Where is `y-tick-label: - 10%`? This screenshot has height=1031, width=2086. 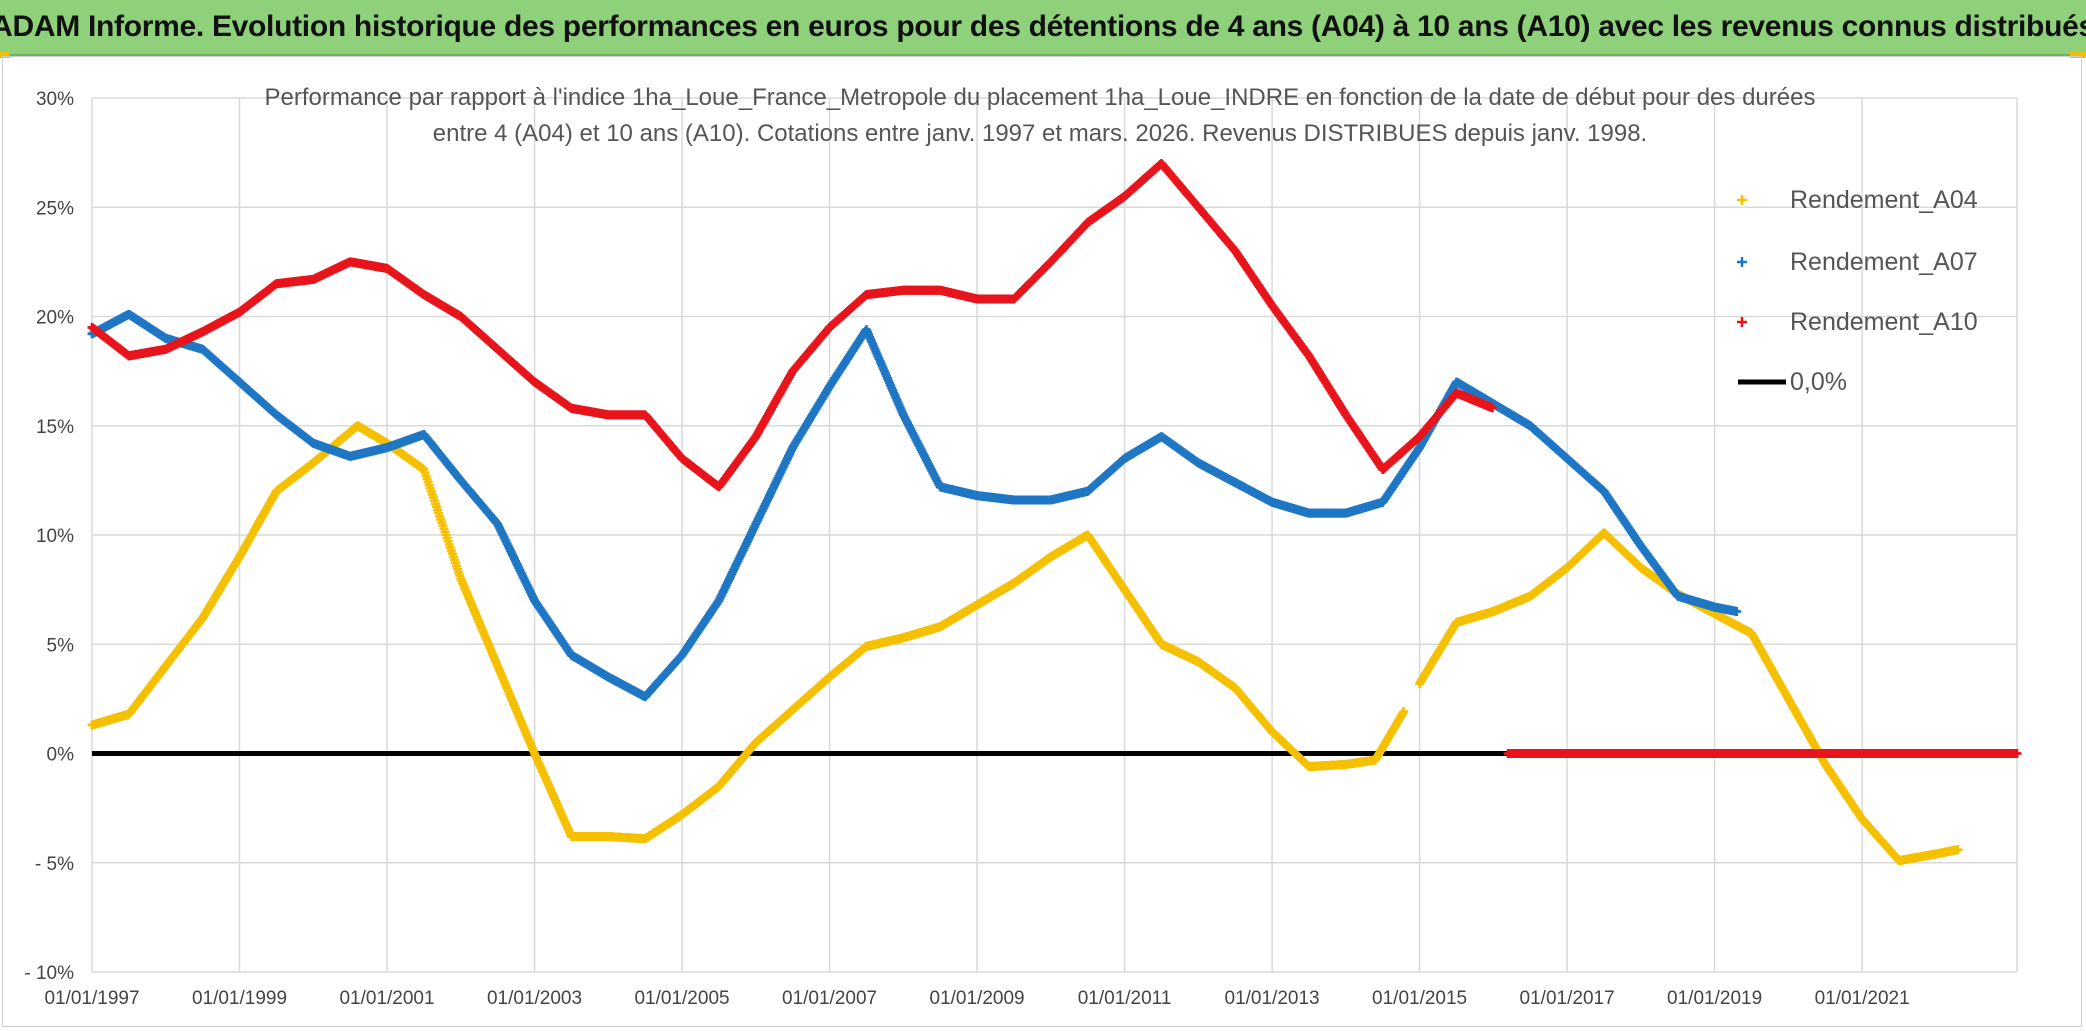 y-tick-label: - 10% is located at coordinates (49, 973).